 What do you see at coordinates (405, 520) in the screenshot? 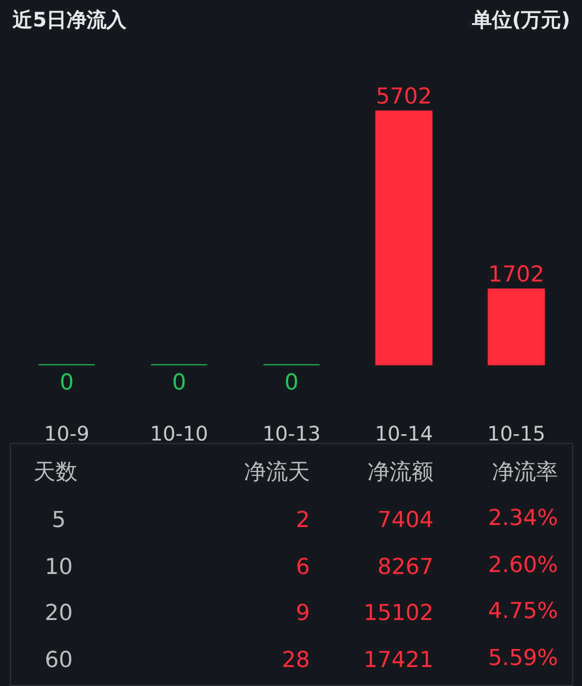
I see `text: 7404` at bounding box center [405, 520].